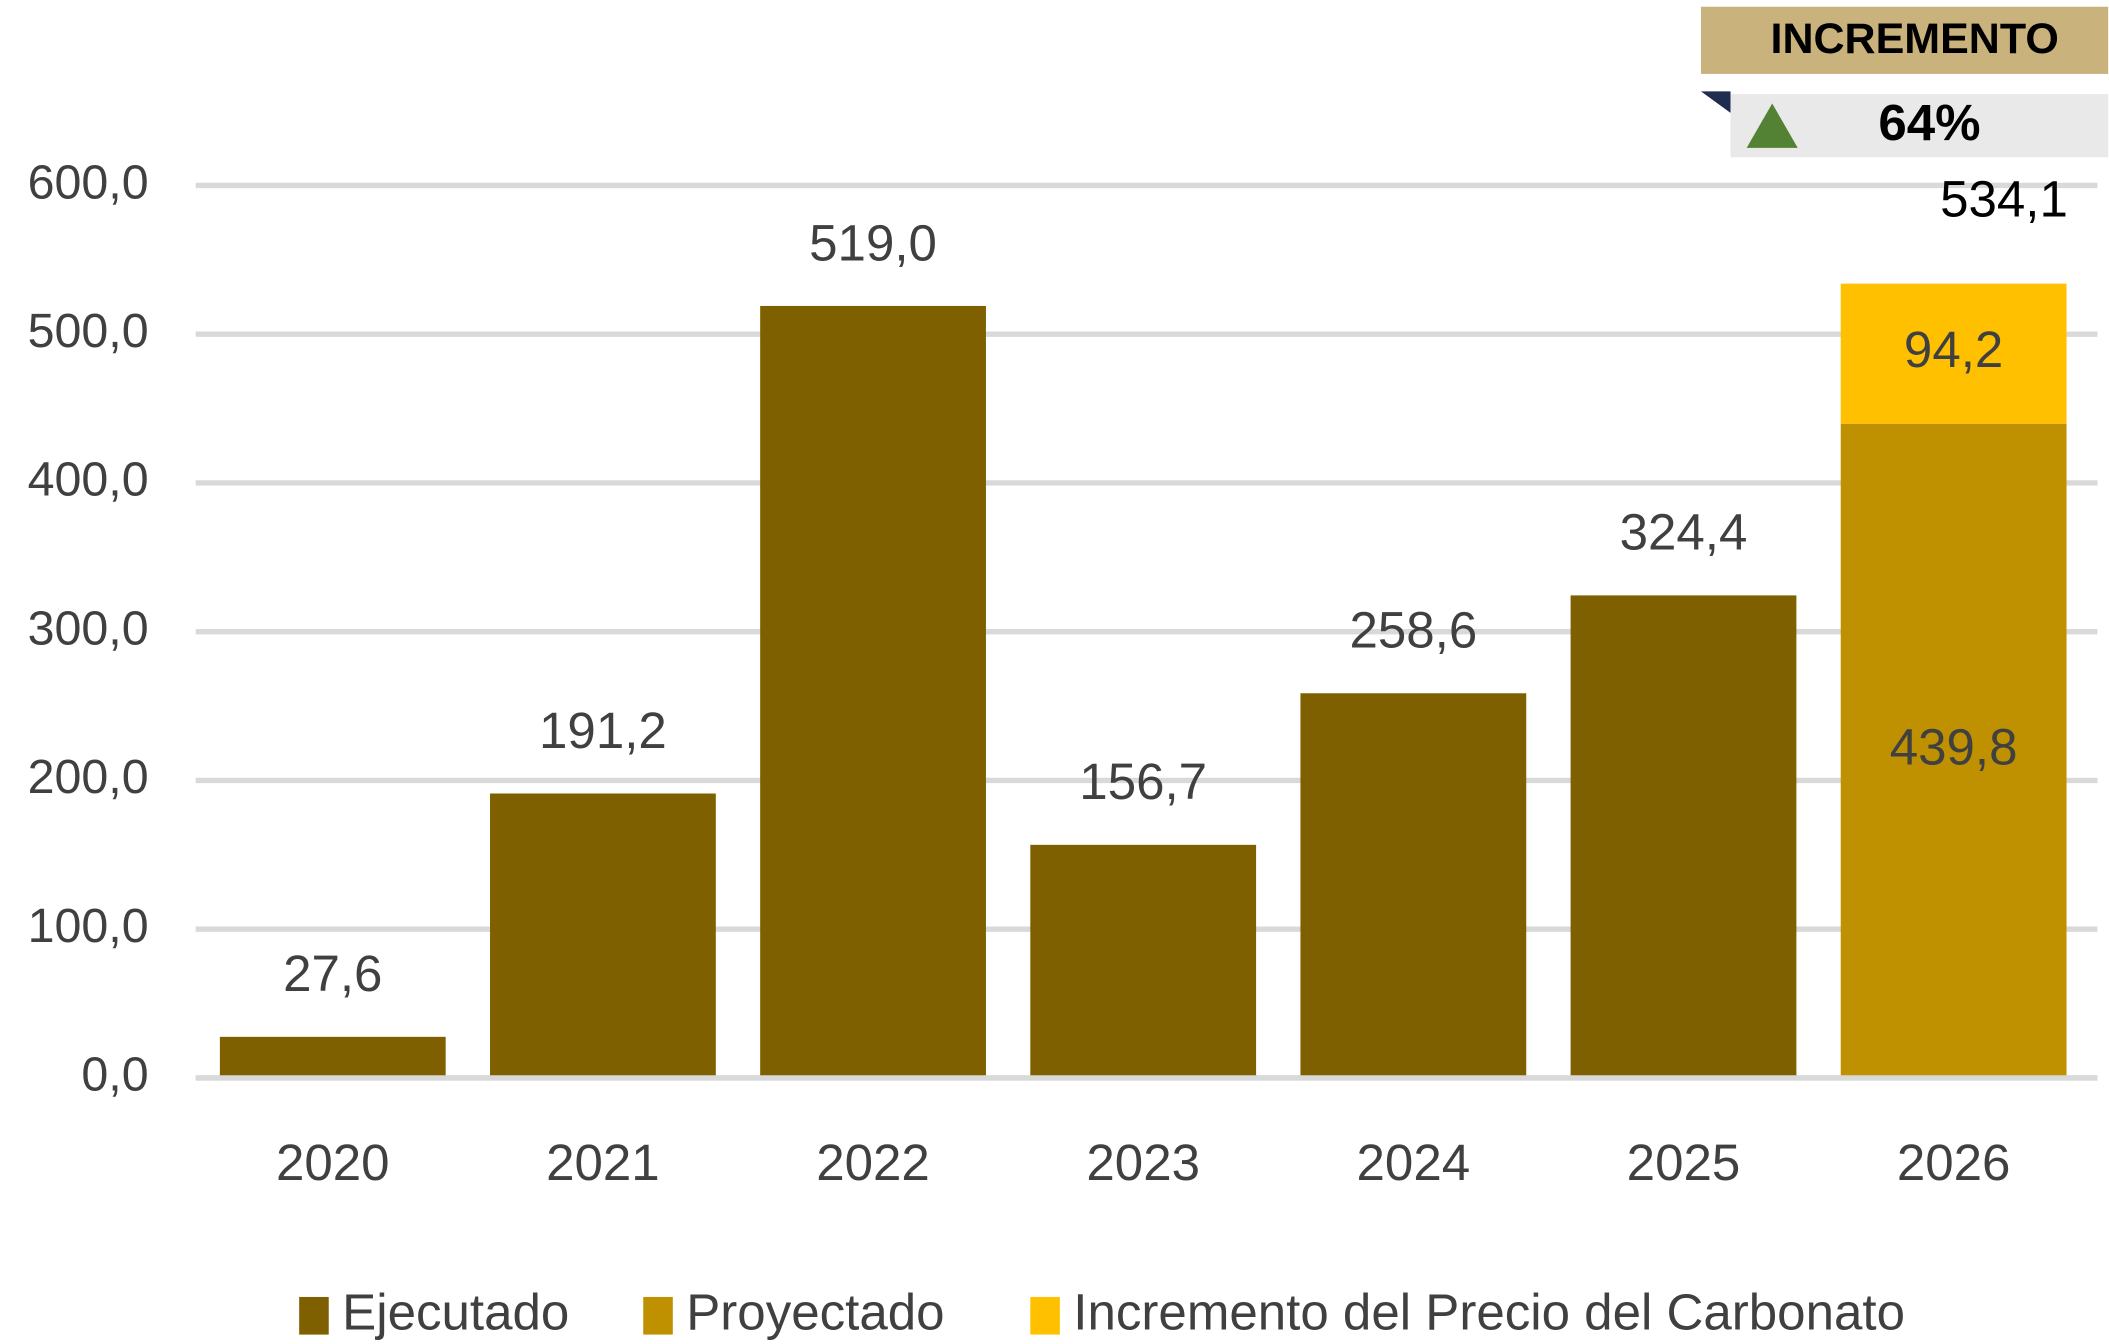 This screenshot has height=1344, width=2109. What do you see at coordinates (873, 242) in the screenshot?
I see `data-label: 519,0` at bounding box center [873, 242].